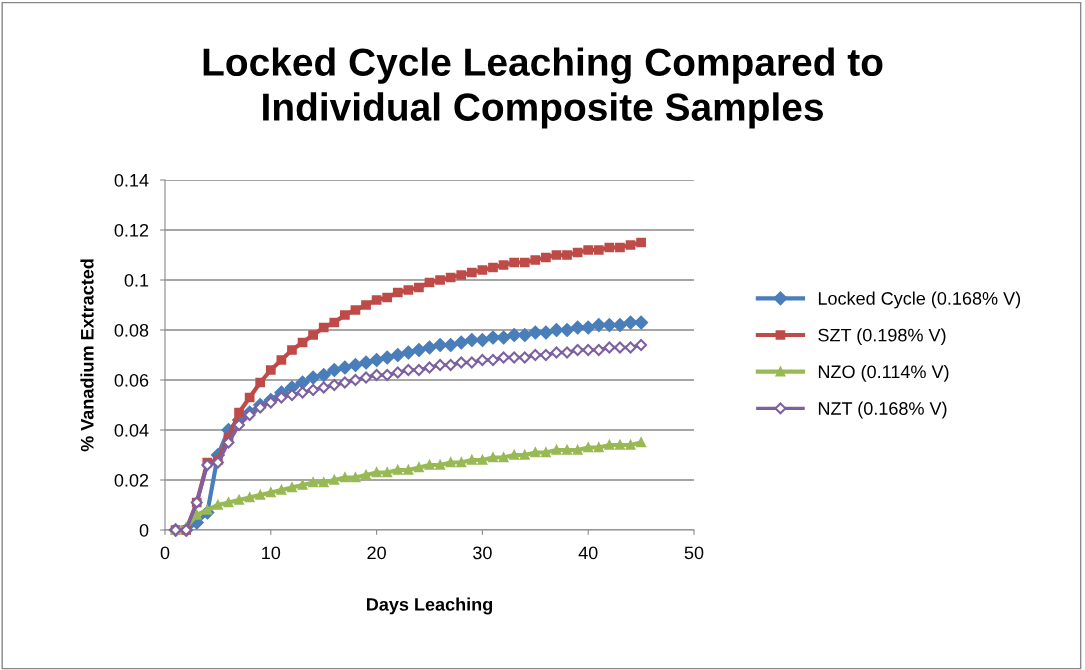  What do you see at coordinates (694, 553) in the screenshot?
I see `x-tick-label: 50` at bounding box center [694, 553].